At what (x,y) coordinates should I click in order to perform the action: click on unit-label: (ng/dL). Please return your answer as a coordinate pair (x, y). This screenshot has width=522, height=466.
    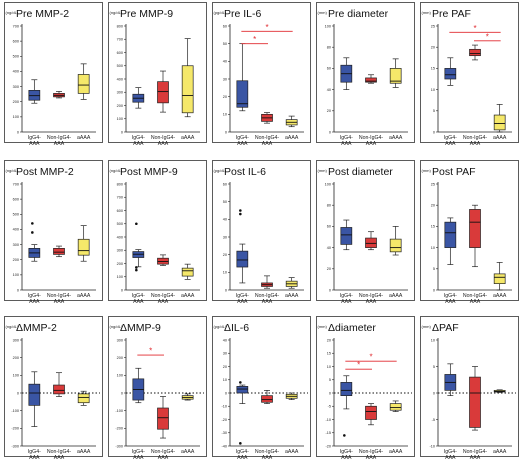
    Looking at the image, I should click on (12, 326).